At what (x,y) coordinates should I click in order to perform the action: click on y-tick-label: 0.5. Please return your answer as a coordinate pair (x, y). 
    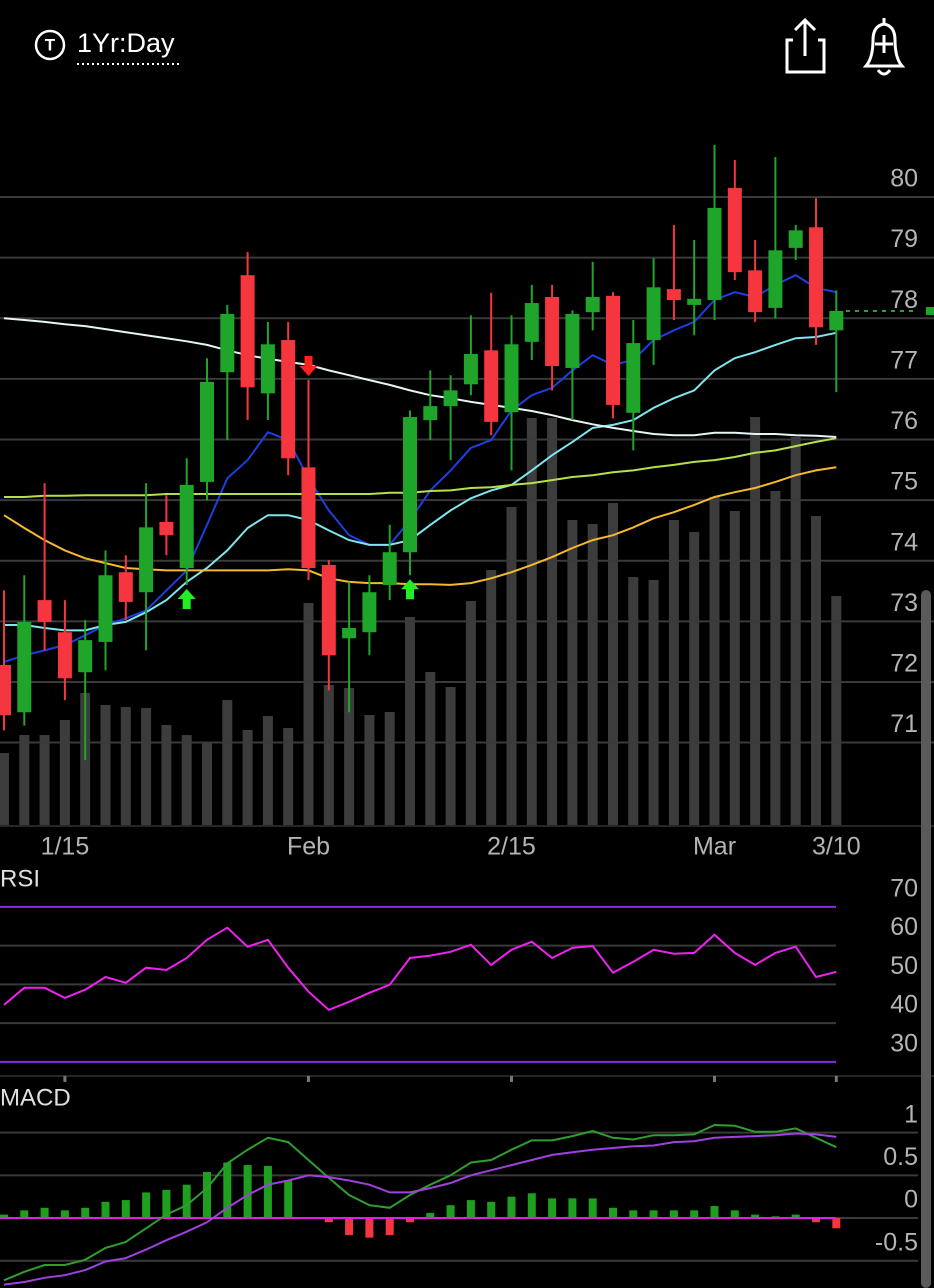
    Looking at the image, I should click on (900, 1157).